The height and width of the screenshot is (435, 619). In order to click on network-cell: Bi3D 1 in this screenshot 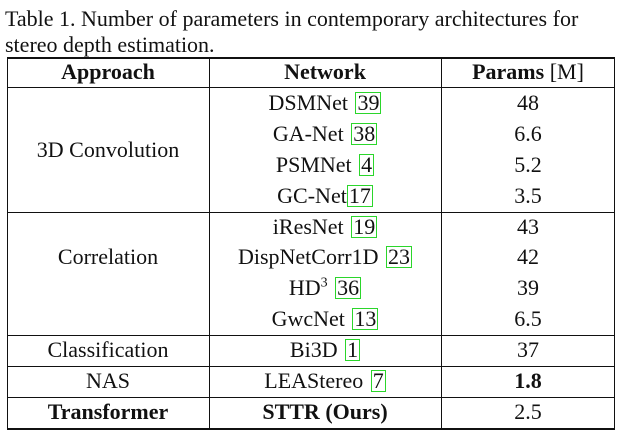, I will do `click(325, 350)`.